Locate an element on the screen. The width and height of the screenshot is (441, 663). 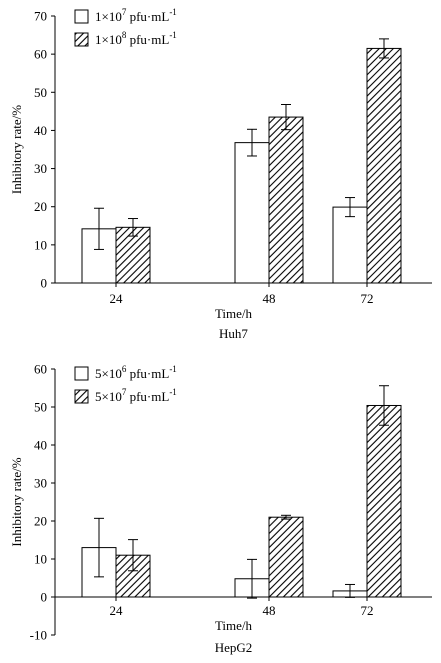
legend-label: 5×106 pfu·mL-1 is located at coordinates (136, 372).